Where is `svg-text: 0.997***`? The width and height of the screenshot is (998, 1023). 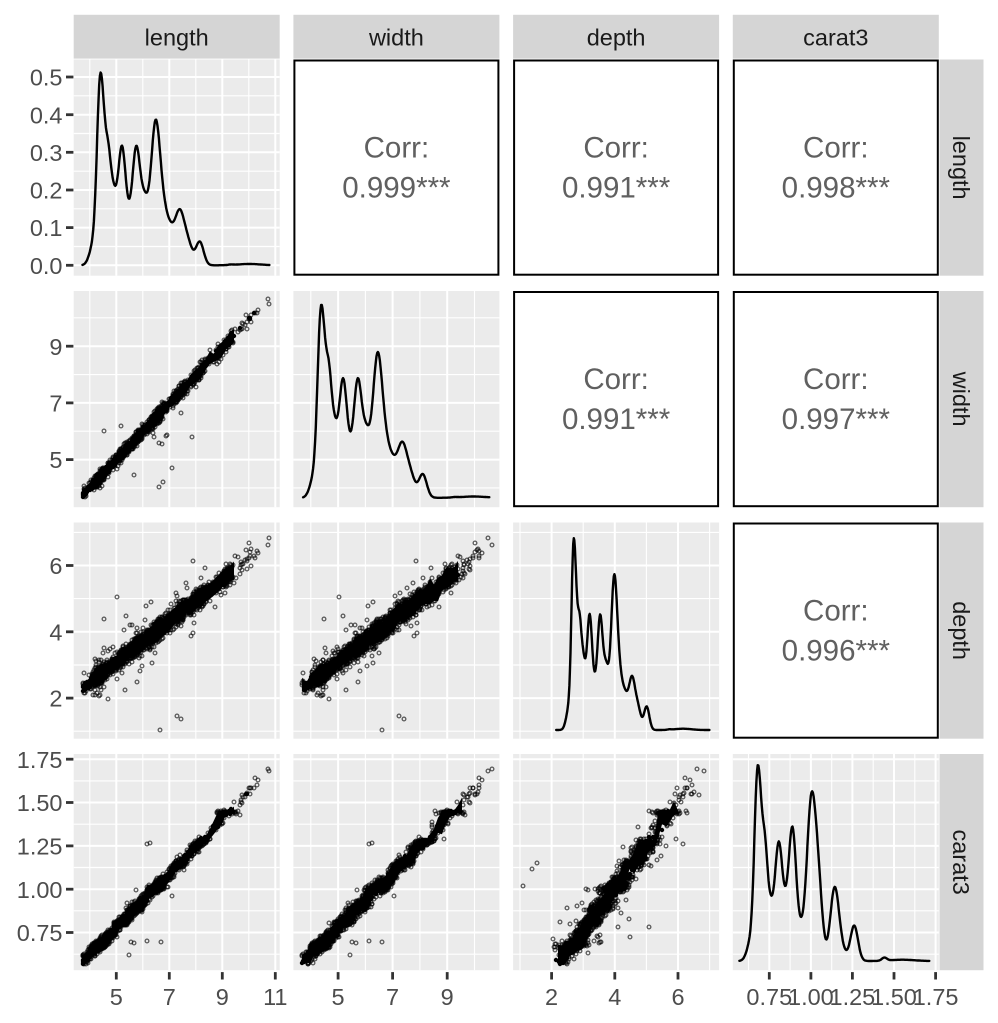
svg-text: 0.997*** is located at coordinates (836, 419).